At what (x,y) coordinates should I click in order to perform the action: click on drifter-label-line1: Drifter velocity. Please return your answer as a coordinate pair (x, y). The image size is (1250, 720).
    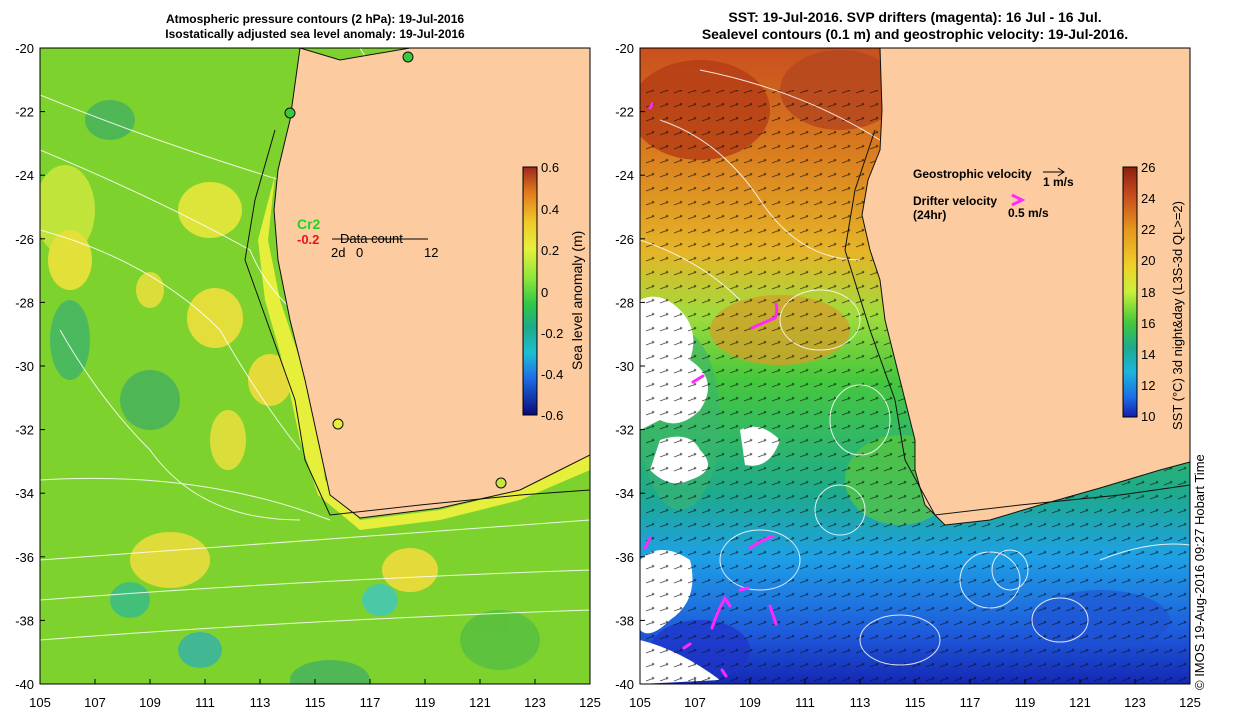
    Looking at the image, I should click on (955, 201).